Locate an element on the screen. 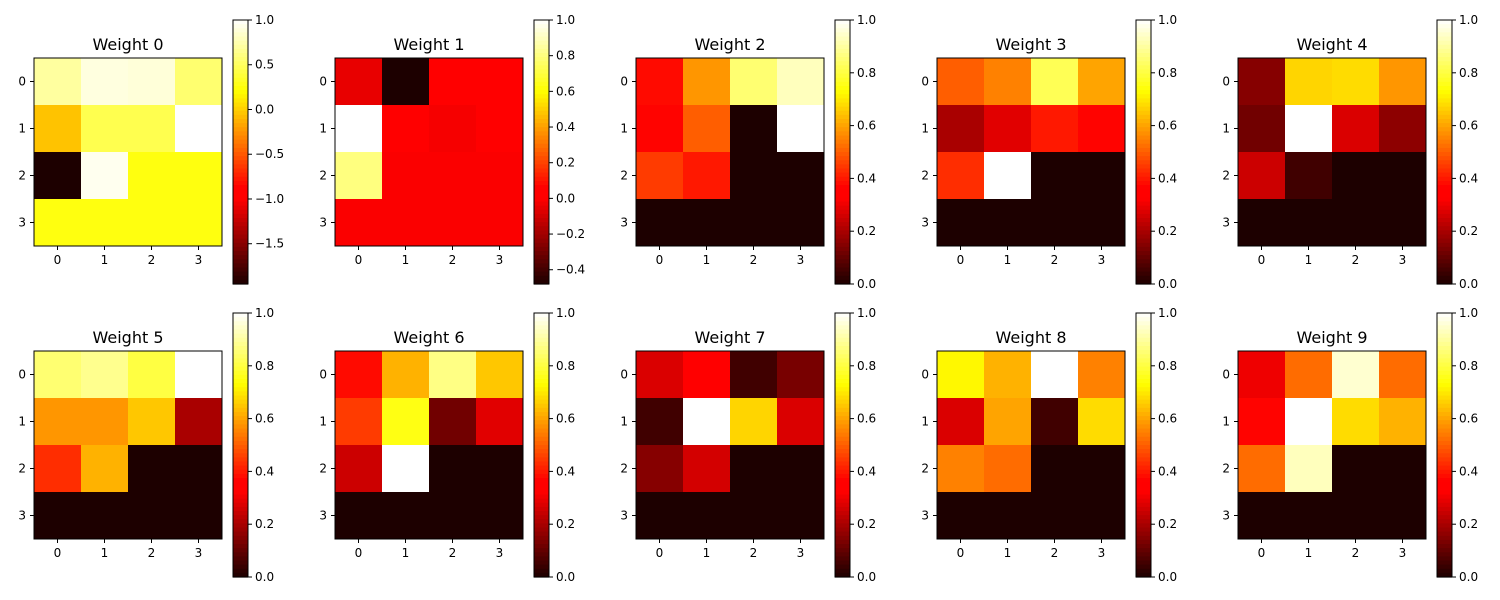 The width and height of the screenshot is (1500, 600). panel-title: Weight 1 is located at coordinates (428, 44).